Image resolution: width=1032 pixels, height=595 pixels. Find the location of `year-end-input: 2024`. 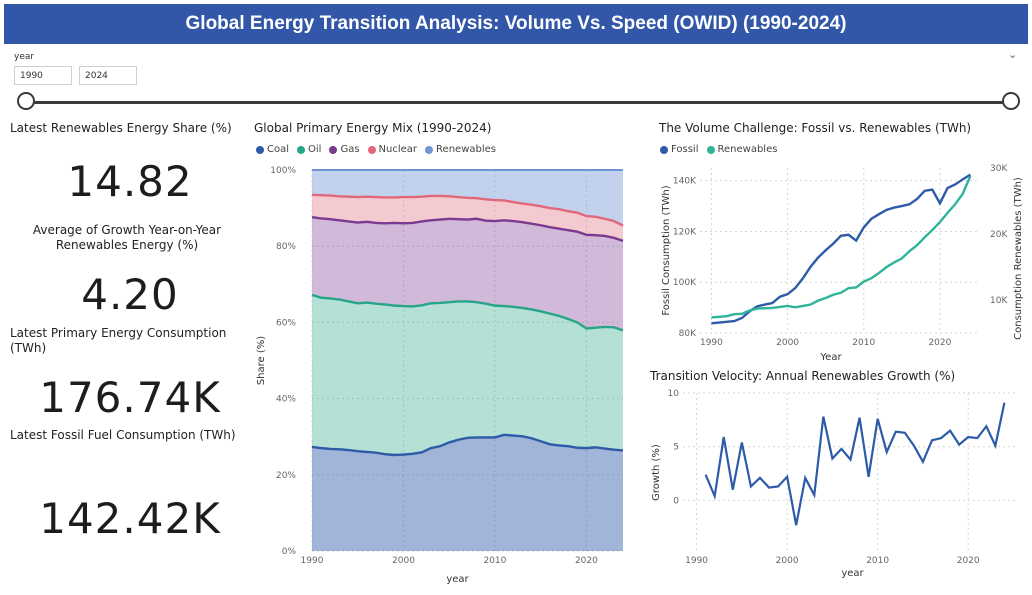

year-end-input: 2024 is located at coordinates (108, 75).